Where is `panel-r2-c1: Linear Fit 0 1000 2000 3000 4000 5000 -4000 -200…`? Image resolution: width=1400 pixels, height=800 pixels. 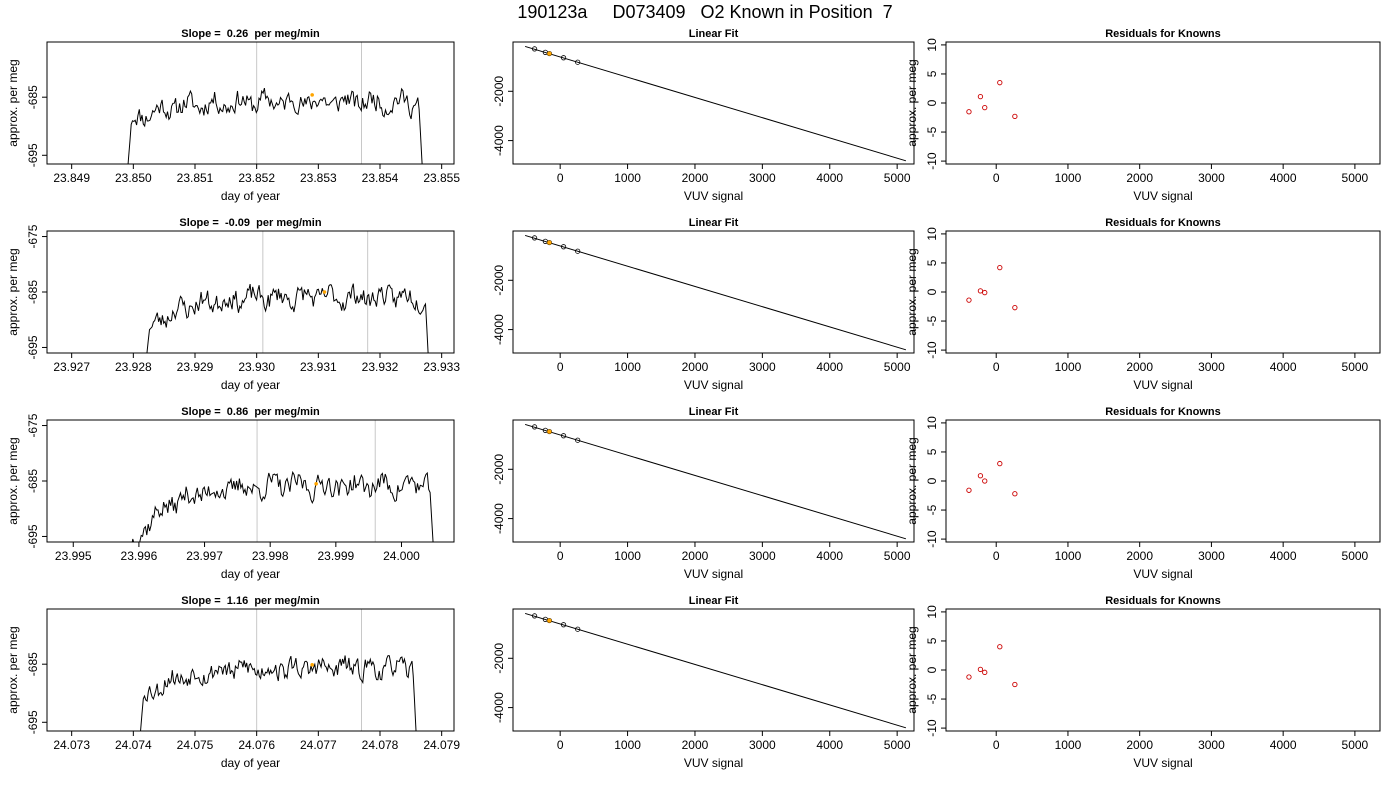
panel-r2-c1: Linear Fit 0 1000 2000 3000 4000 5000 -4000 -200… is located at coordinates (703, 493).